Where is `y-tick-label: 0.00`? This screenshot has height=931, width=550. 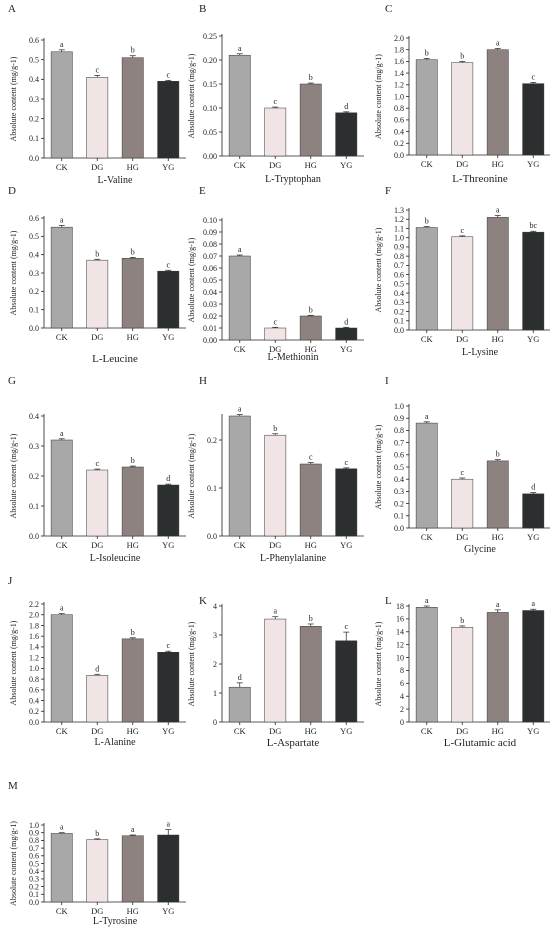
y-tick-label: 0.00 is located at coordinates (210, 340).